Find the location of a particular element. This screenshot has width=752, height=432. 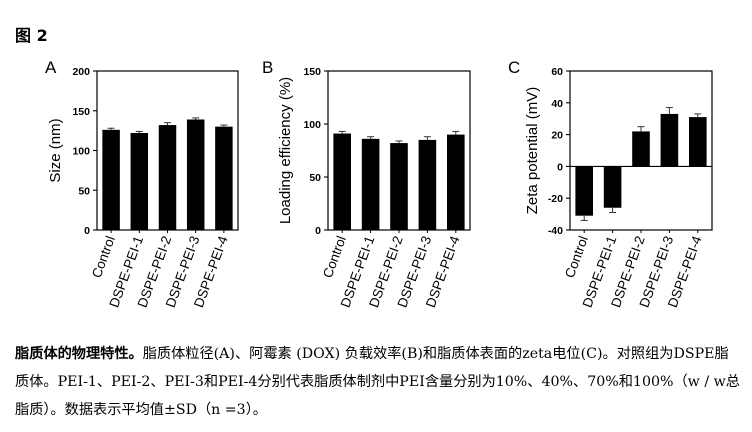

panel-b-y-axis-label: Loading efficiency (%) is located at coordinates (285, 150).